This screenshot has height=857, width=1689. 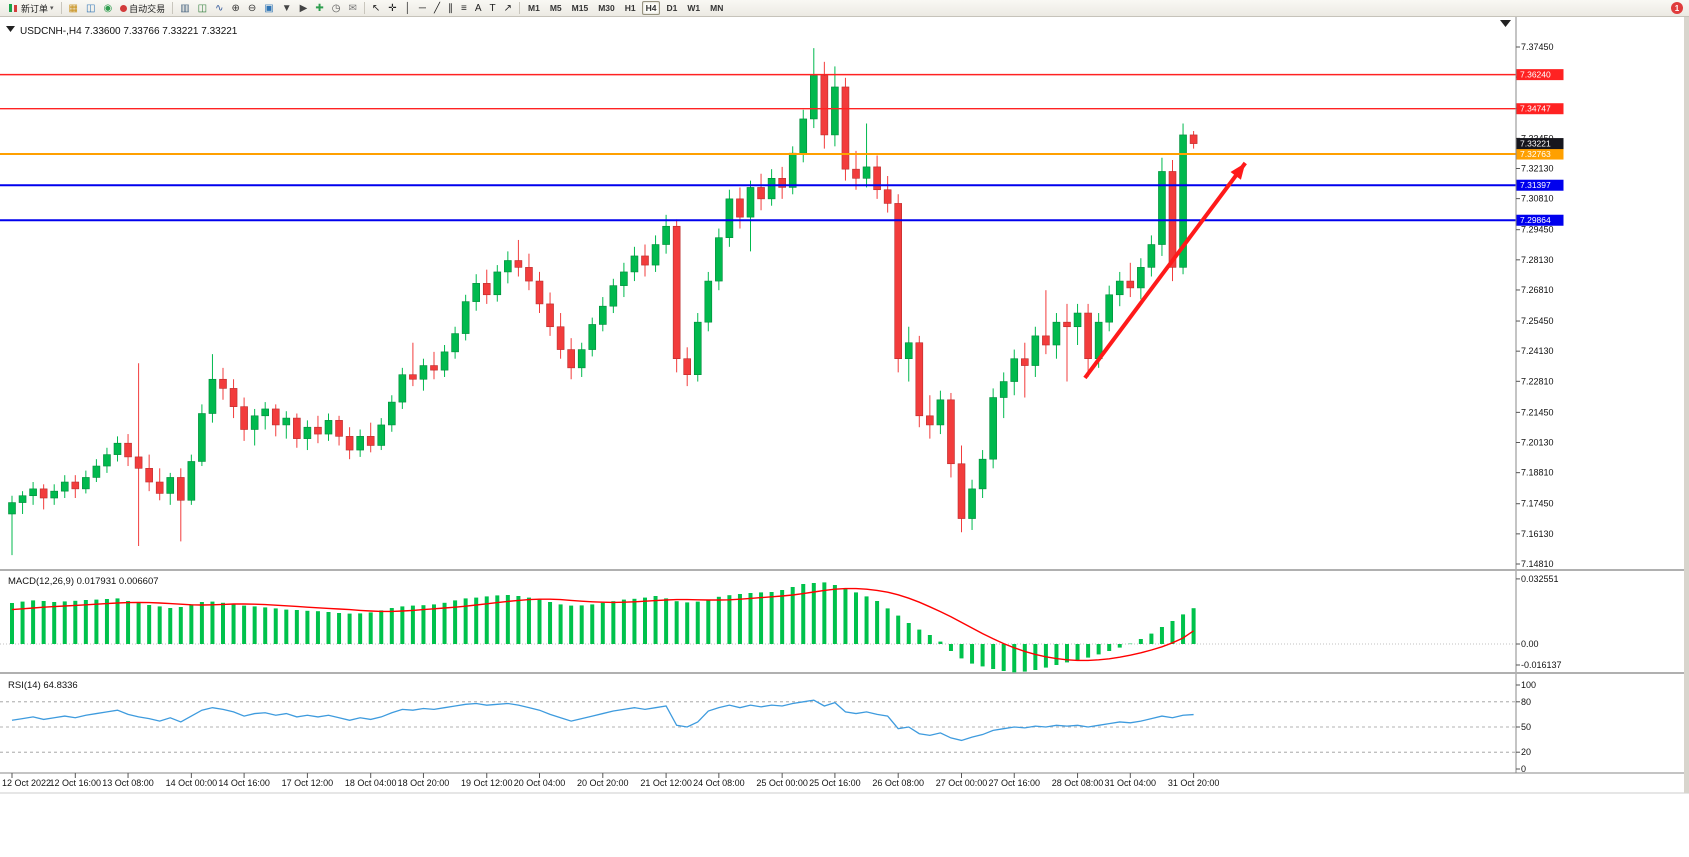 I want to click on timeframe-m15-button: M15, so click(x=580, y=8).